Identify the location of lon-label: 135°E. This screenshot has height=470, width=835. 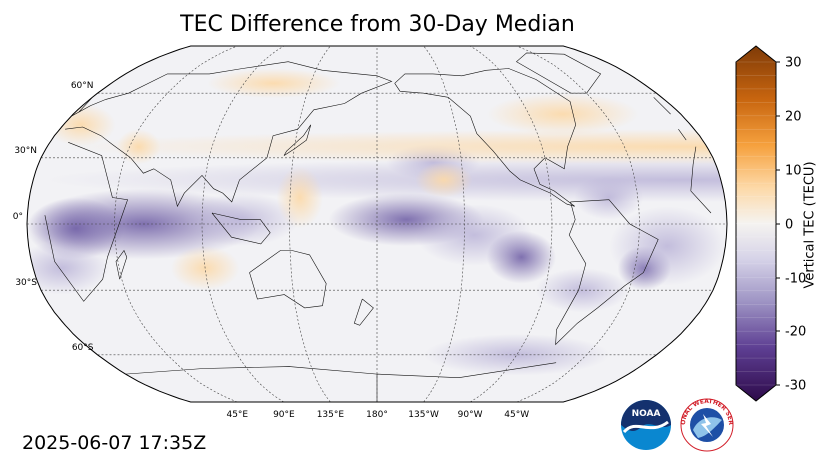
(331, 415).